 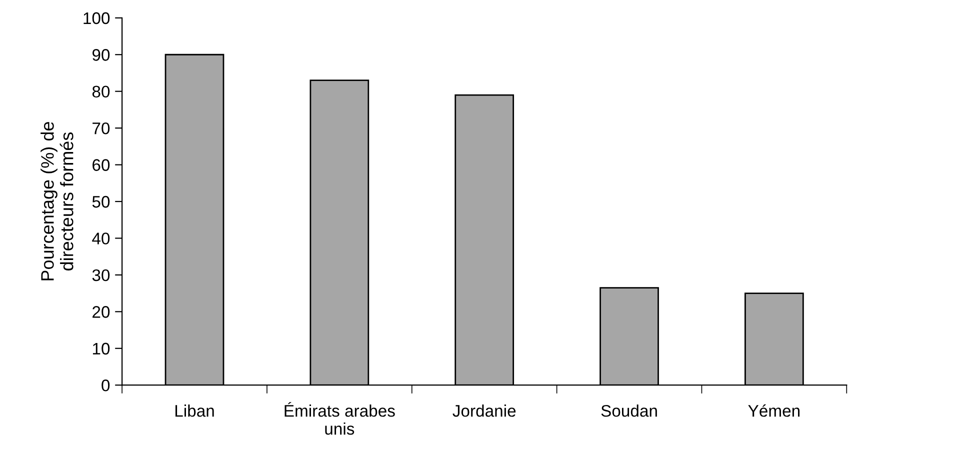 I want to click on x-tick-label: Liban, so click(x=194, y=410).